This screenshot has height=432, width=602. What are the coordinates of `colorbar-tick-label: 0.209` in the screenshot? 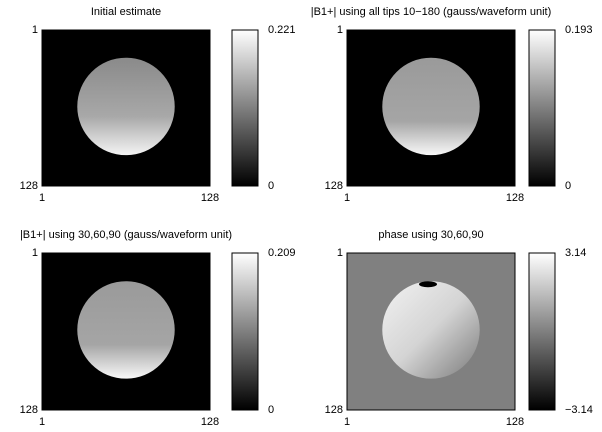 It's located at (282, 253).